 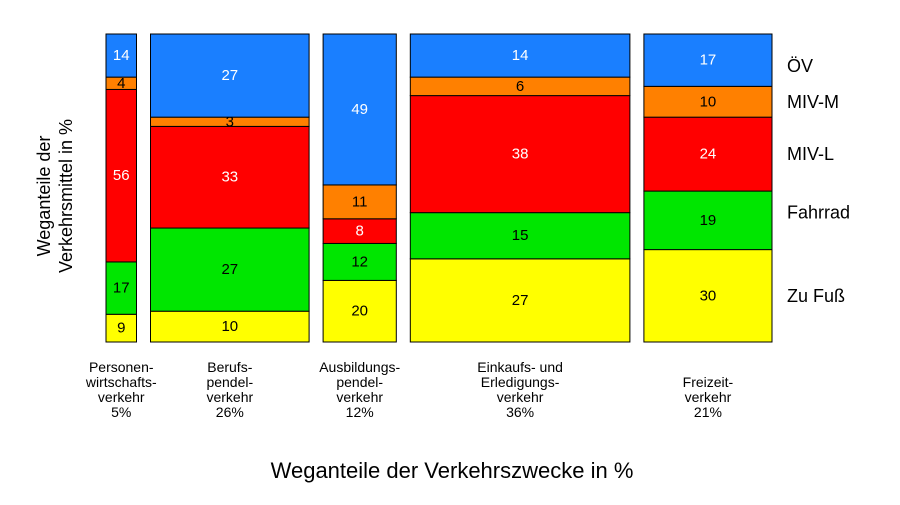 What do you see at coordinates (360, 412) in the screenshot?
I see `category-label-line: 12%` at bounding box center [360, 412].